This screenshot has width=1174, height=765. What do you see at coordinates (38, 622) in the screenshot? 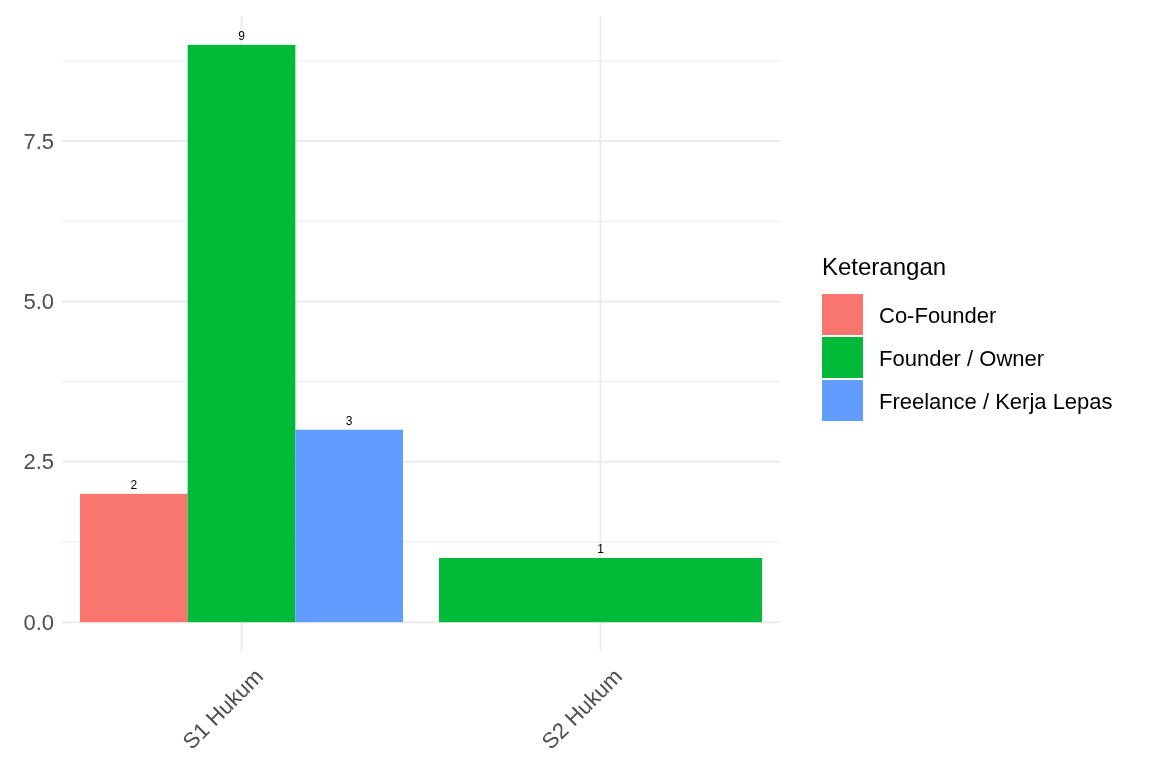
I see `y-tick-label: 0.0` at bounding box center [38, 622].